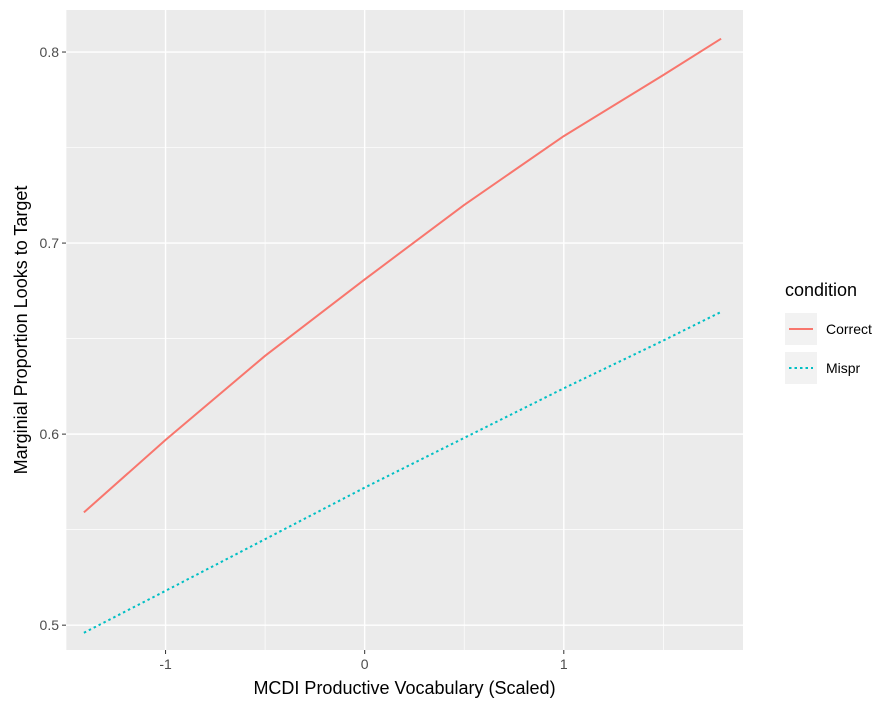 The width and height of the screenshot is (880, 709). I want to click on legend-label-mispr: Mispr, so click(843, 368).